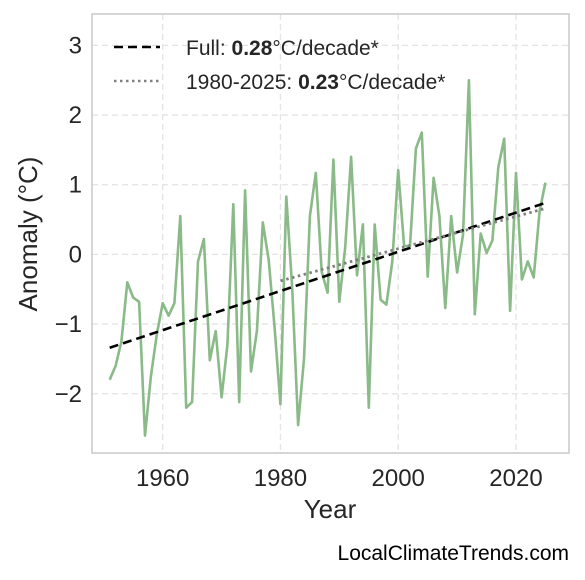 The image size is (585, 580). I want to click on legend-label-full: Full: 0.28°C/decade*, so click(282, 48).